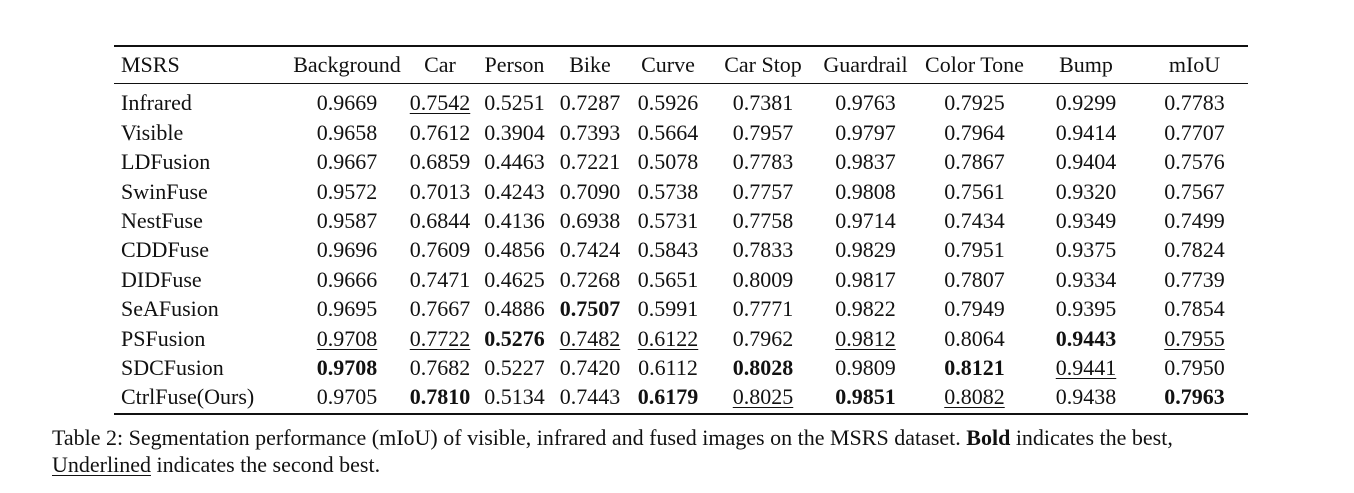  Describe the element at coordinates (1086, 338) in the screenshot. I see `score-cell: 0.9443` at that location.